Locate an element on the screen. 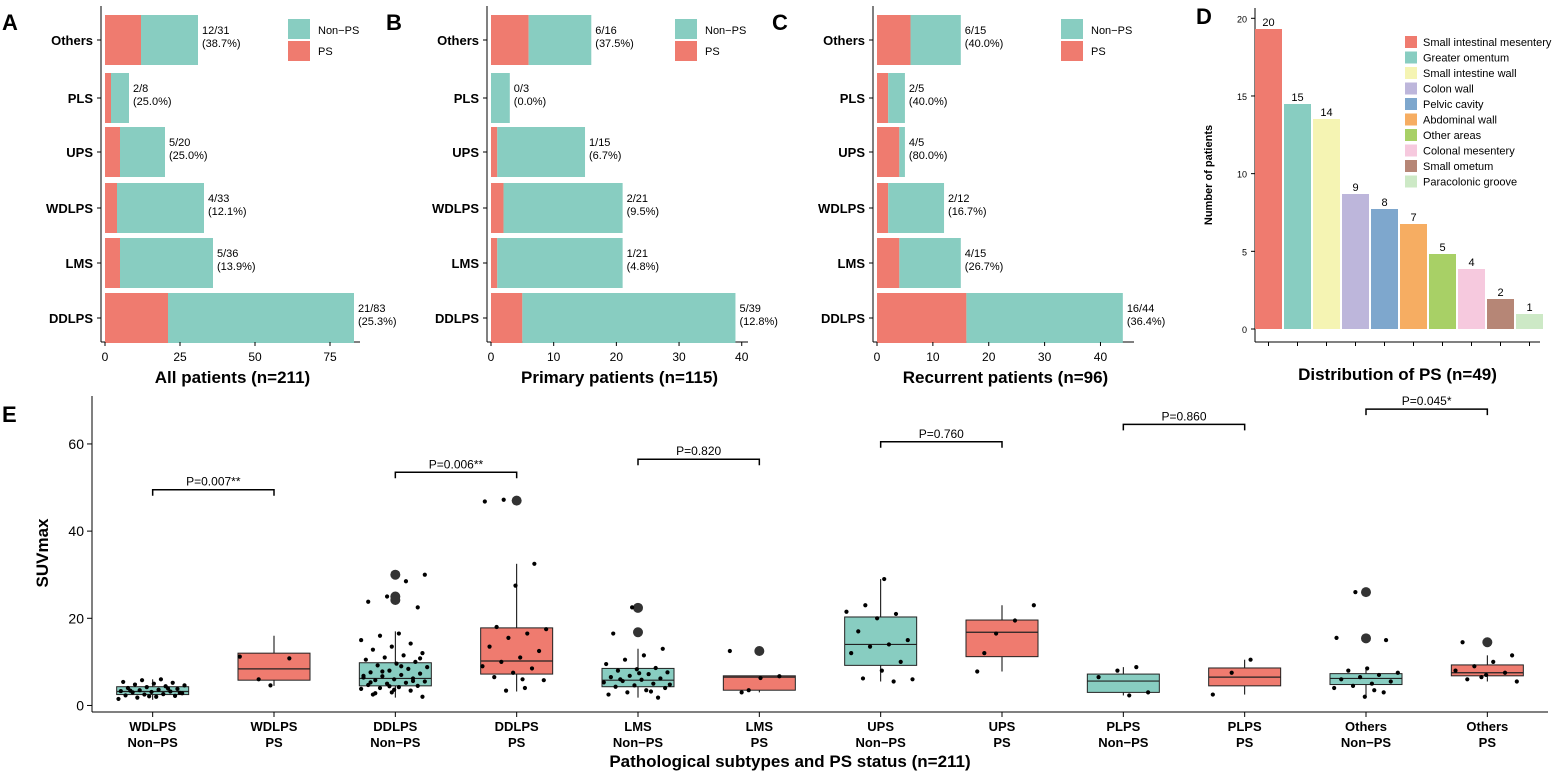 The height and width of the screenshot is (771, 1561). x-tick-label-c-10: 10 is located at coordinates (933, 357).